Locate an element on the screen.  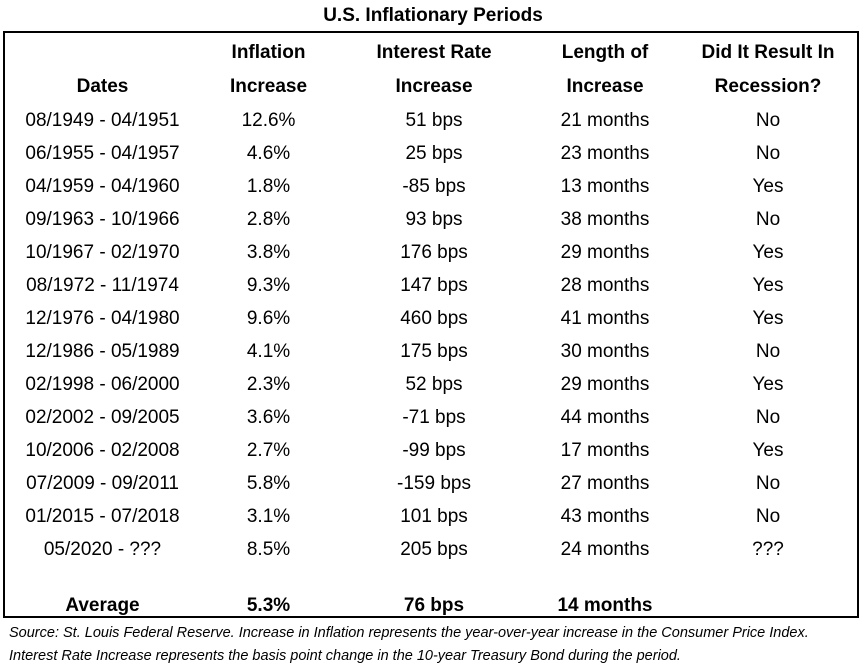
header-recession-line2: Recession? is located at coordinates (768, 86).